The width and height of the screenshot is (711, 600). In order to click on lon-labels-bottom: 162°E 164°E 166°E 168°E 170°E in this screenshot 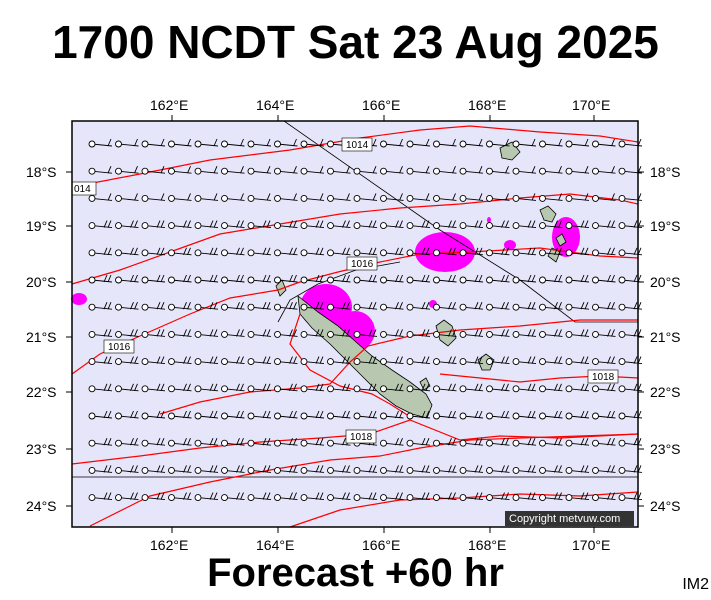, I will do `click(380, 545)`.